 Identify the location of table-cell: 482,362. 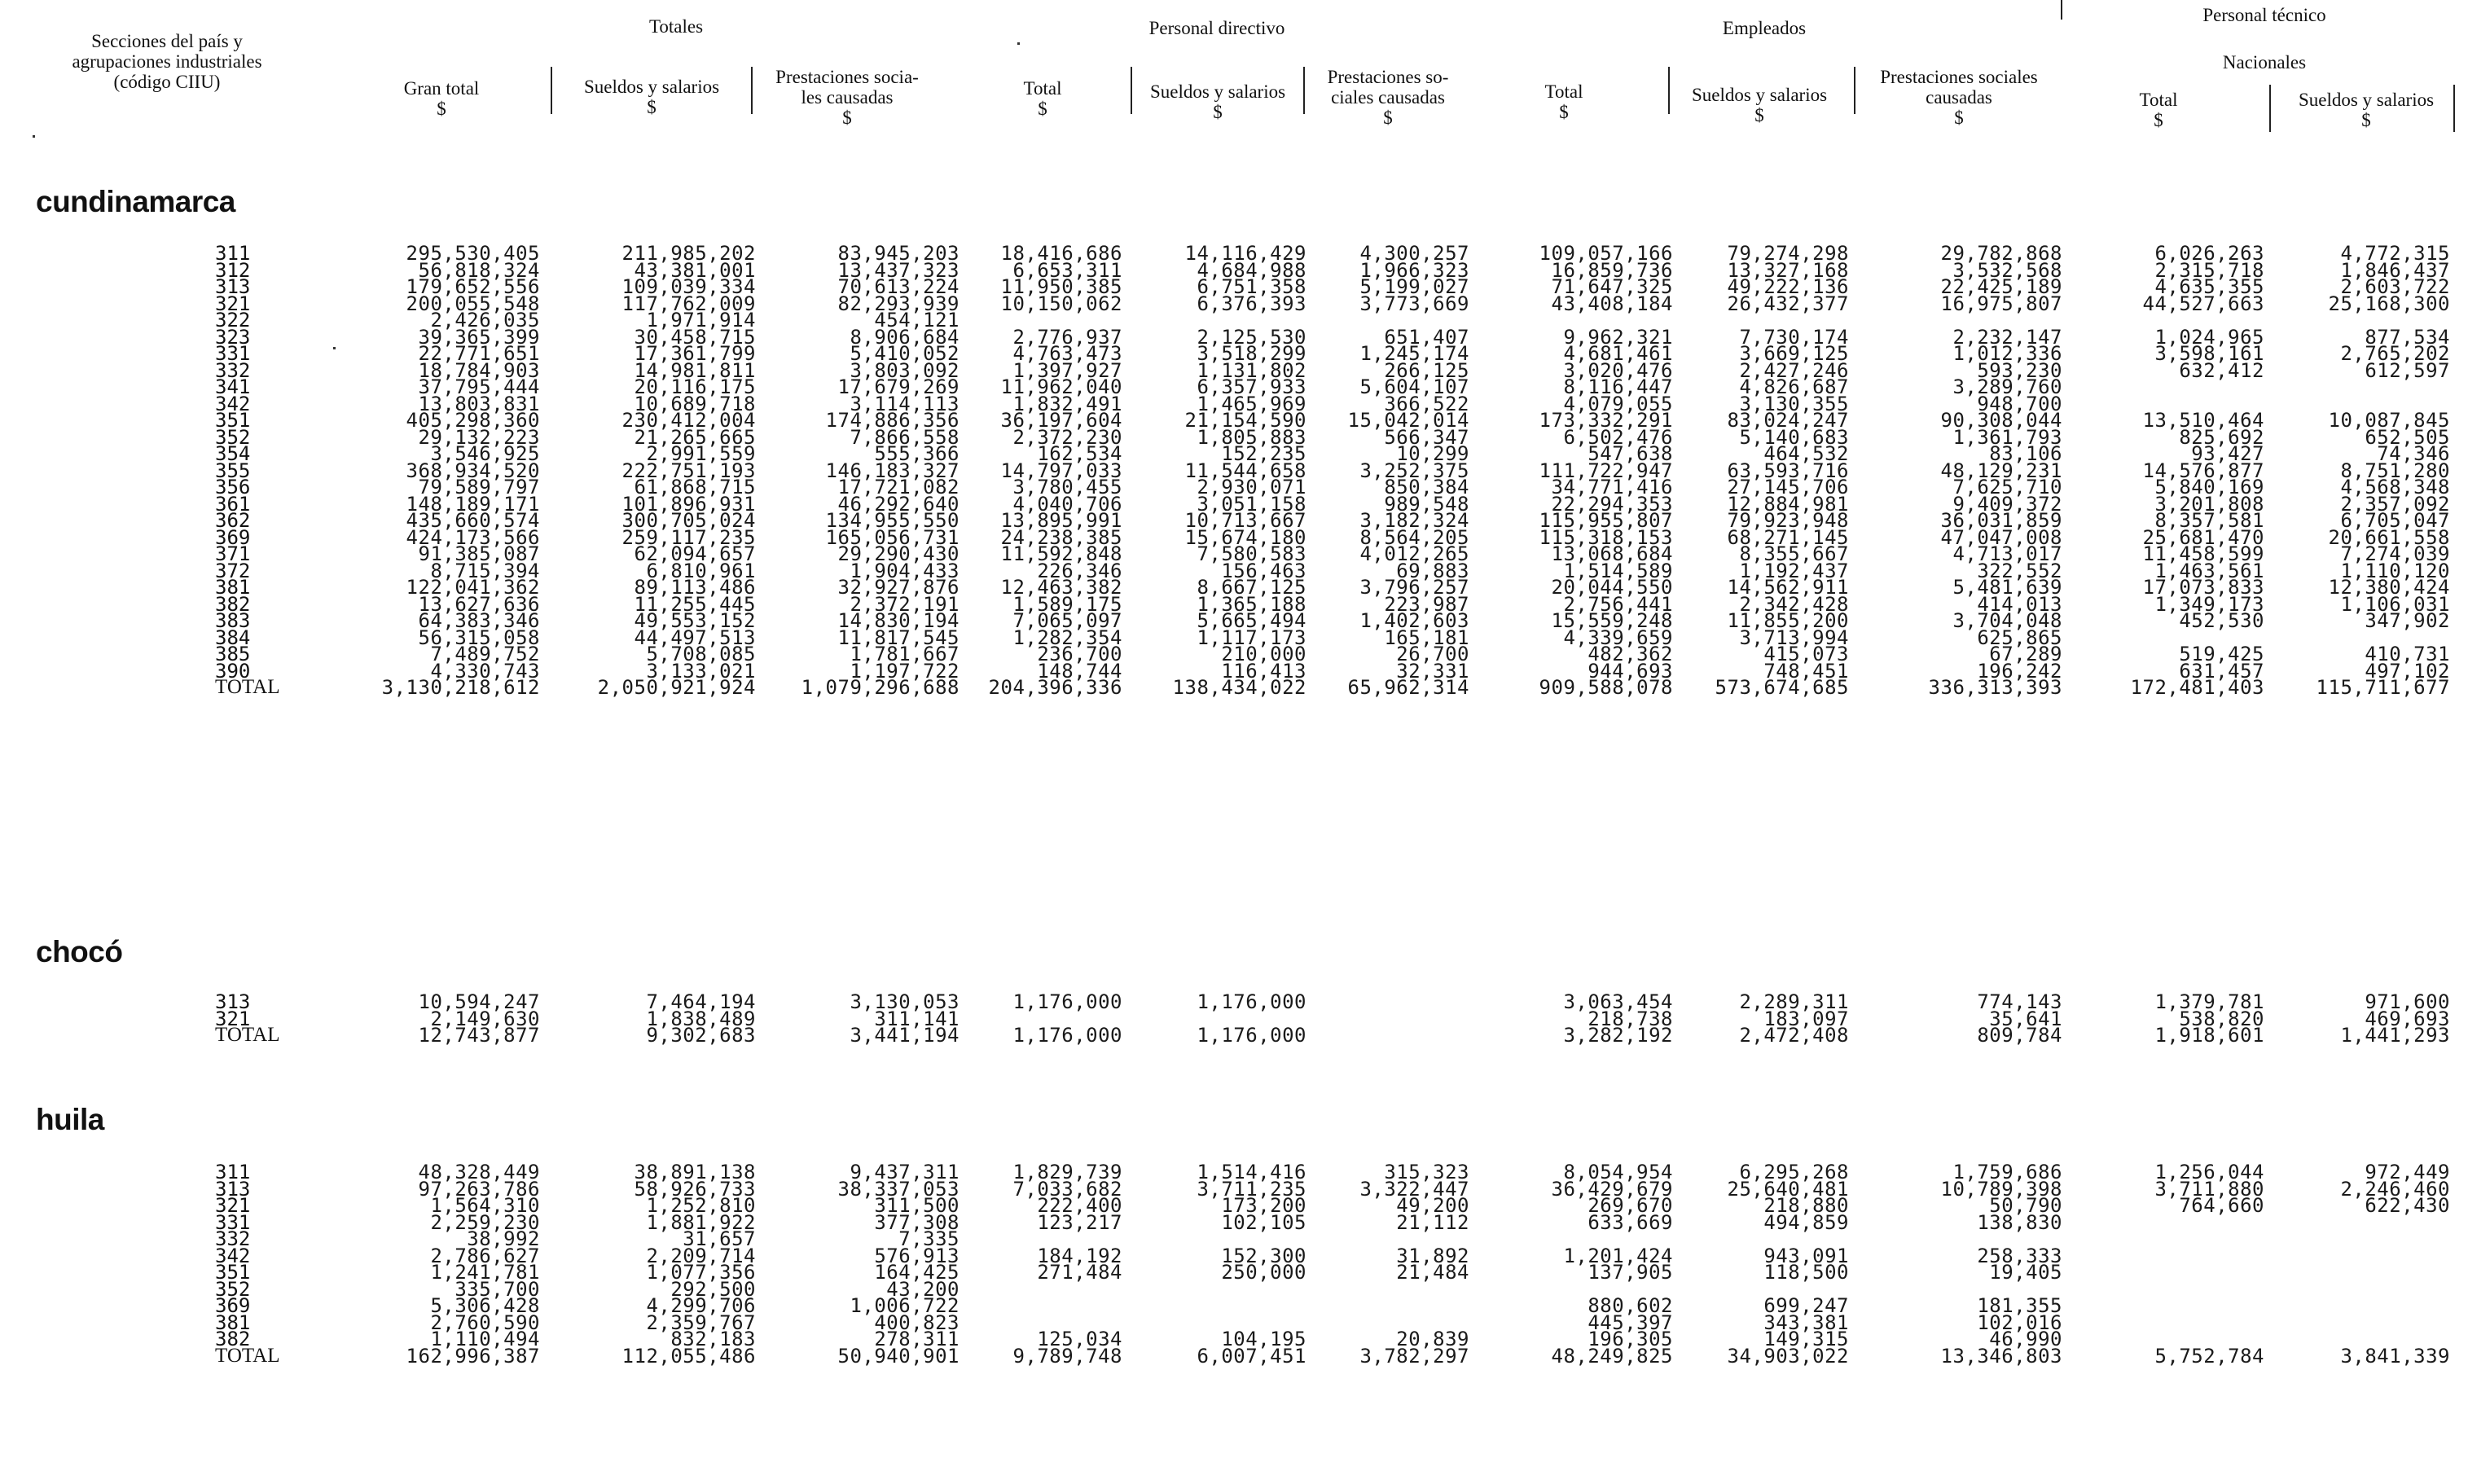
(1631, 654).